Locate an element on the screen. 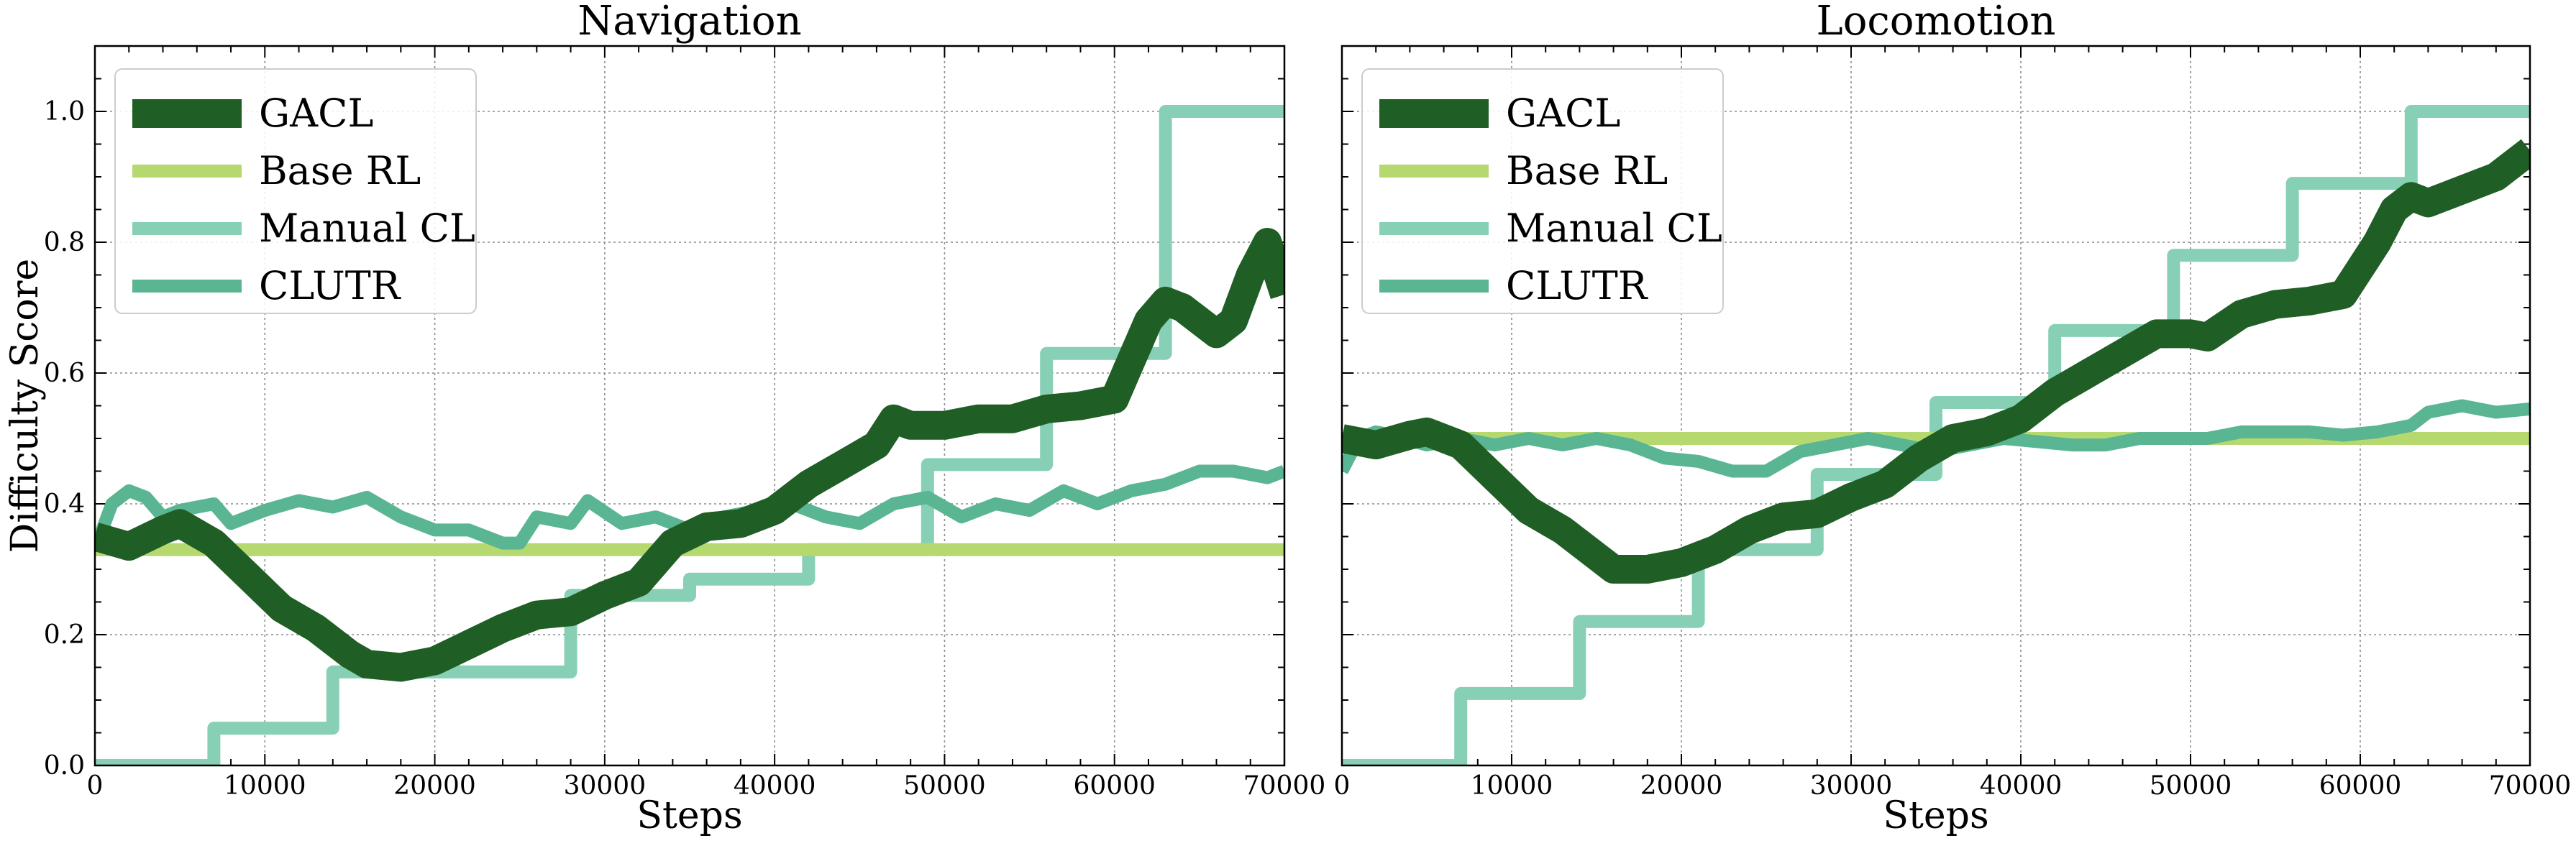 The height and width of the screenshot is (851, 2576). y-tick-label: 0.2 is located at coordinates (64, 635).